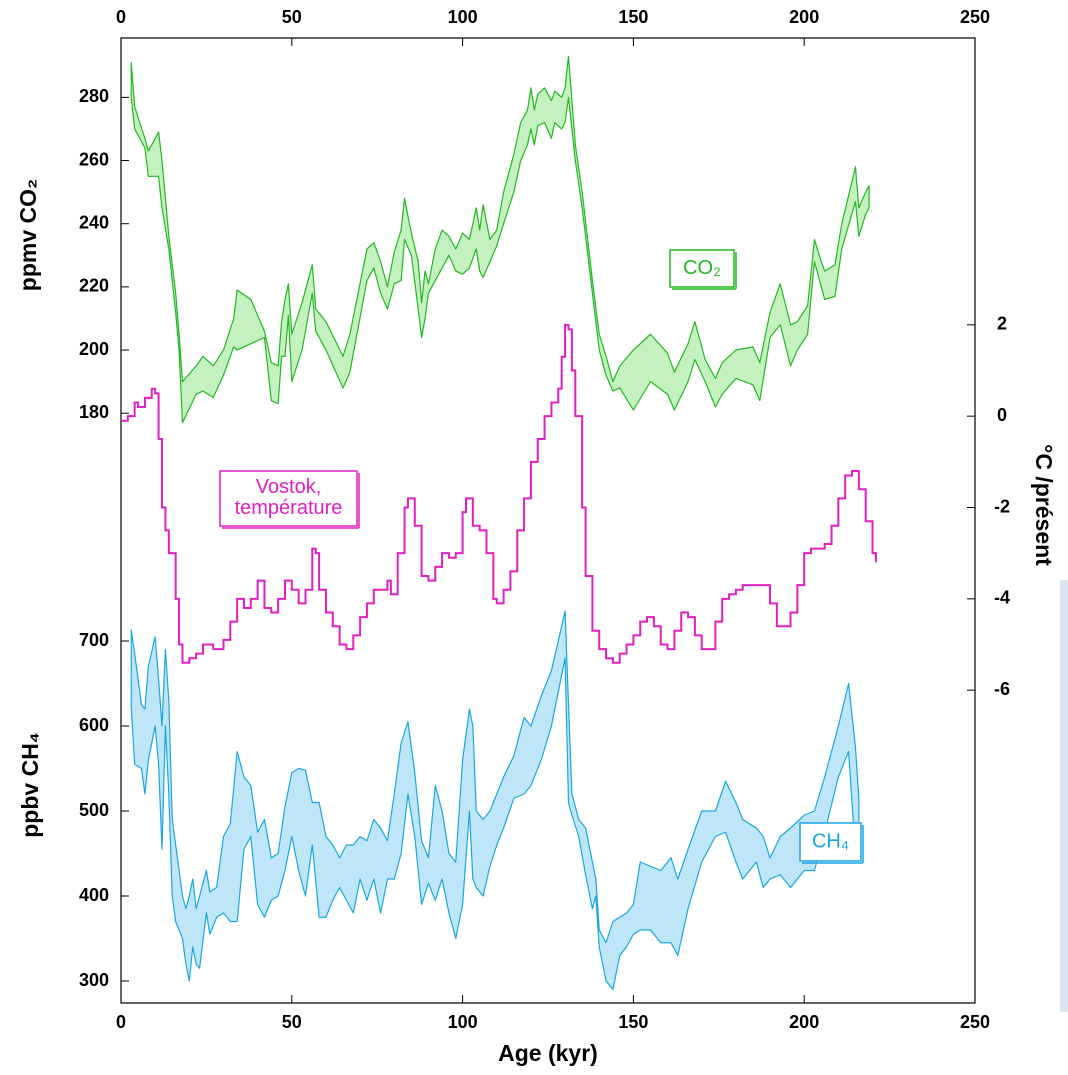  Describe the element at coordinates (94, 895) in the screenshot. I see `y-tick-label: 400` at that location.